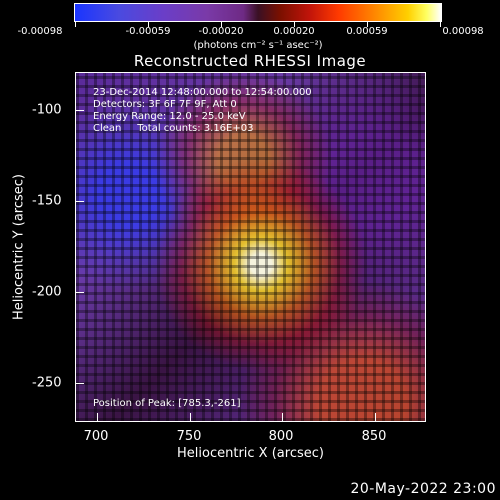 This screenshot has width=500, height=500. What do you see at coordinates (47, 110) in the screenshot?
I see `y-tick-label: -100` at bounding box center [47, 110].